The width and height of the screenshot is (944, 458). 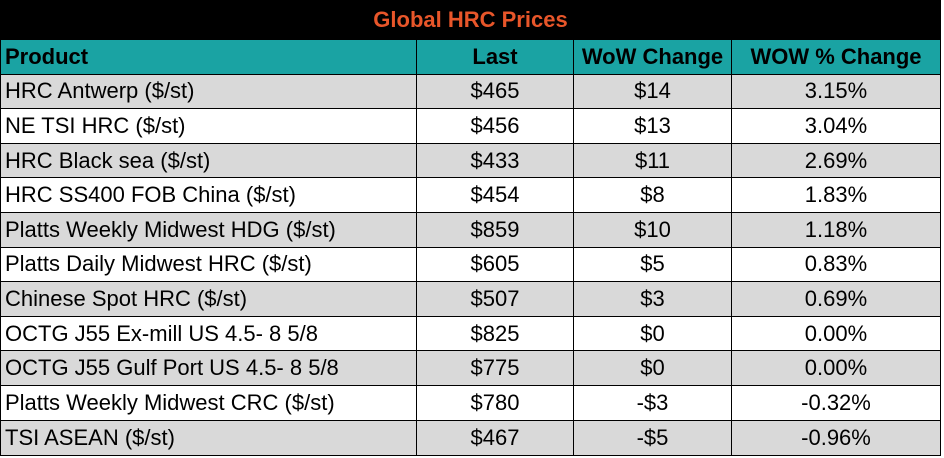 I want to click on cell-last: $467, so click(x=495, y=438).